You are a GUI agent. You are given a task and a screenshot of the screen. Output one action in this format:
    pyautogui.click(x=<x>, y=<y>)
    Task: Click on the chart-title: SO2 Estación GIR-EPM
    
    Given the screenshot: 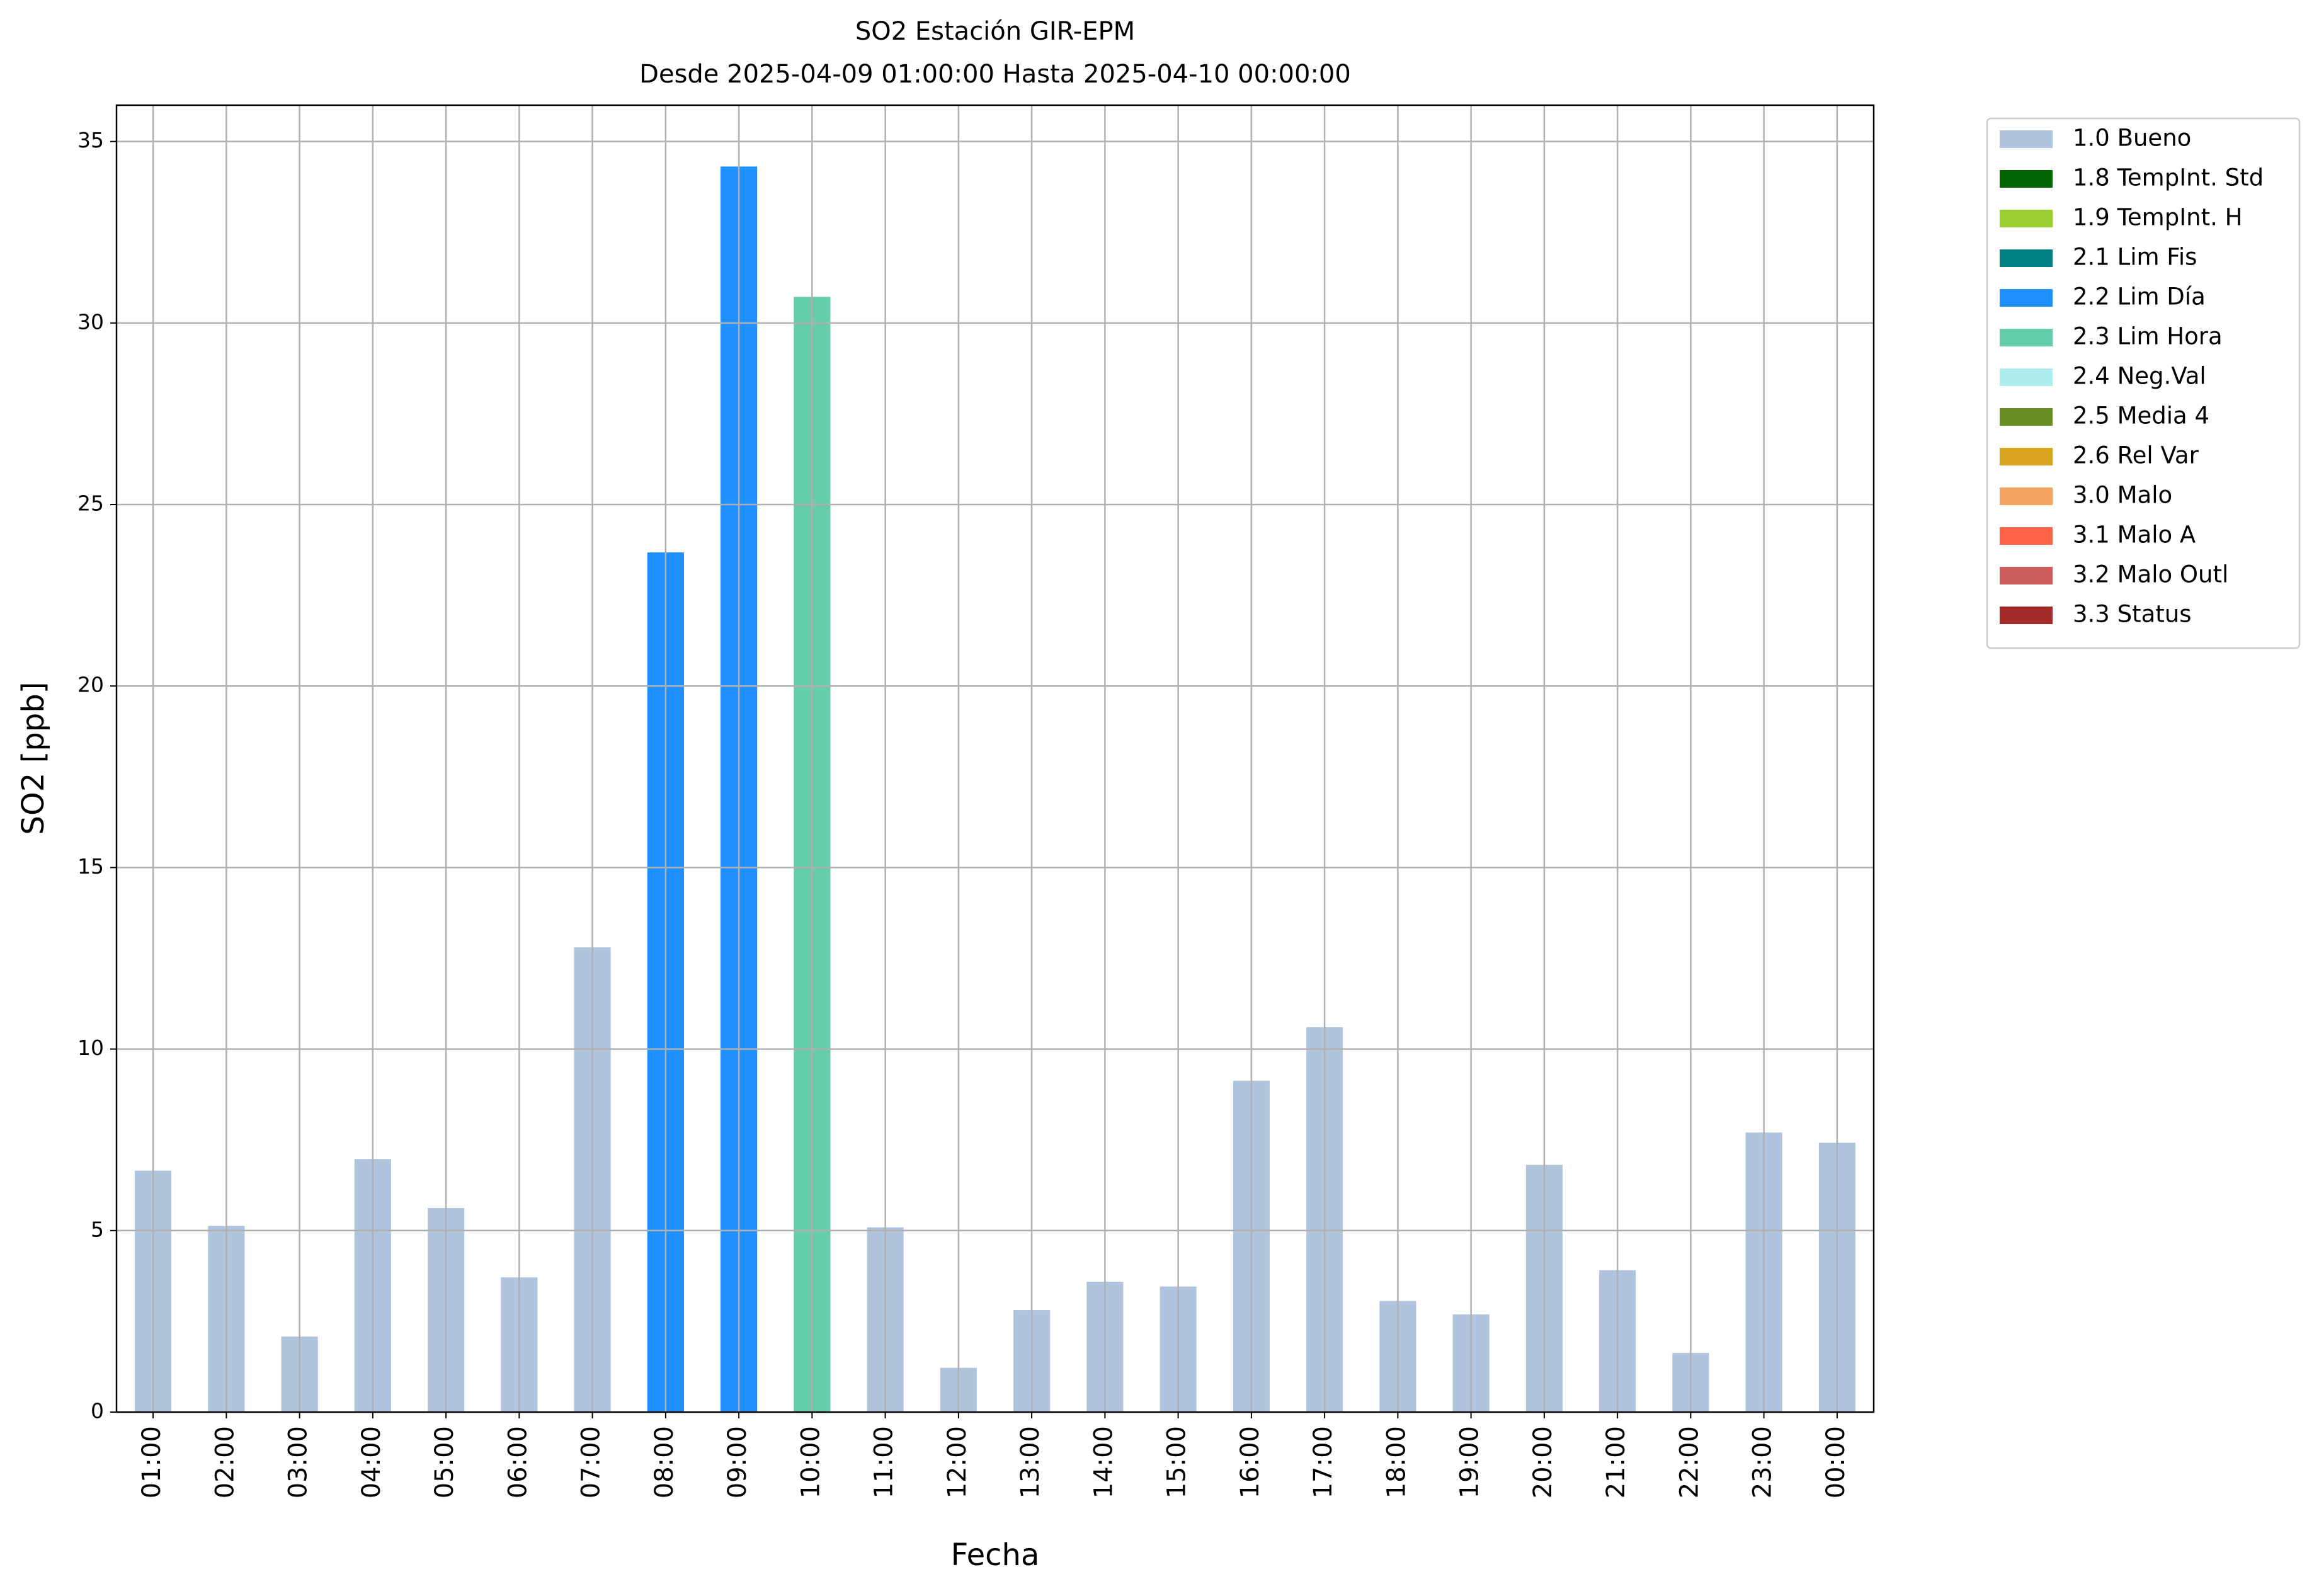 What is the action you would take?
    pyautogui.click(x=995, y=31)
    